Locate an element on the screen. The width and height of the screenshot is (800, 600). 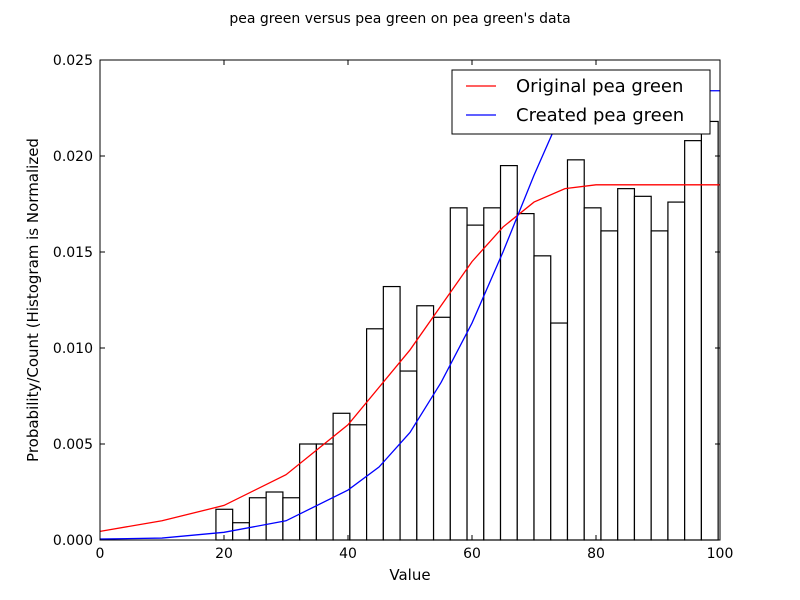
legend: Original pea green Created pea green is located at coordinates (581, 102).